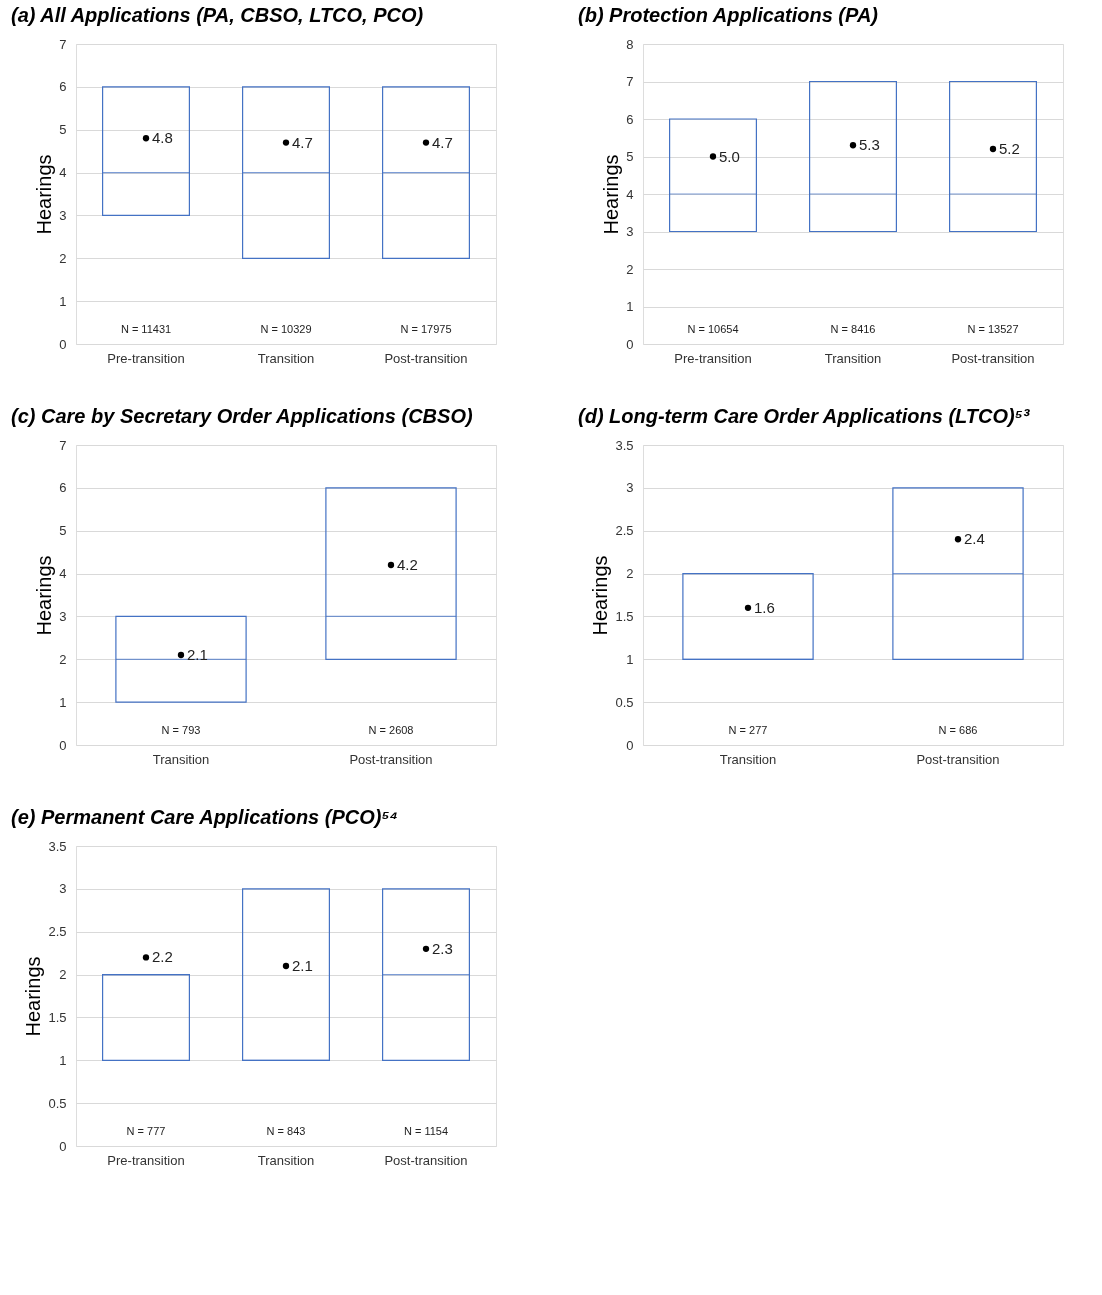 This screenshot has width=1102, height=1295. What do you see at coordinates (729, 156) in the screenshot?
I see `annotation: 5.0` at bounding box center [729, 156].